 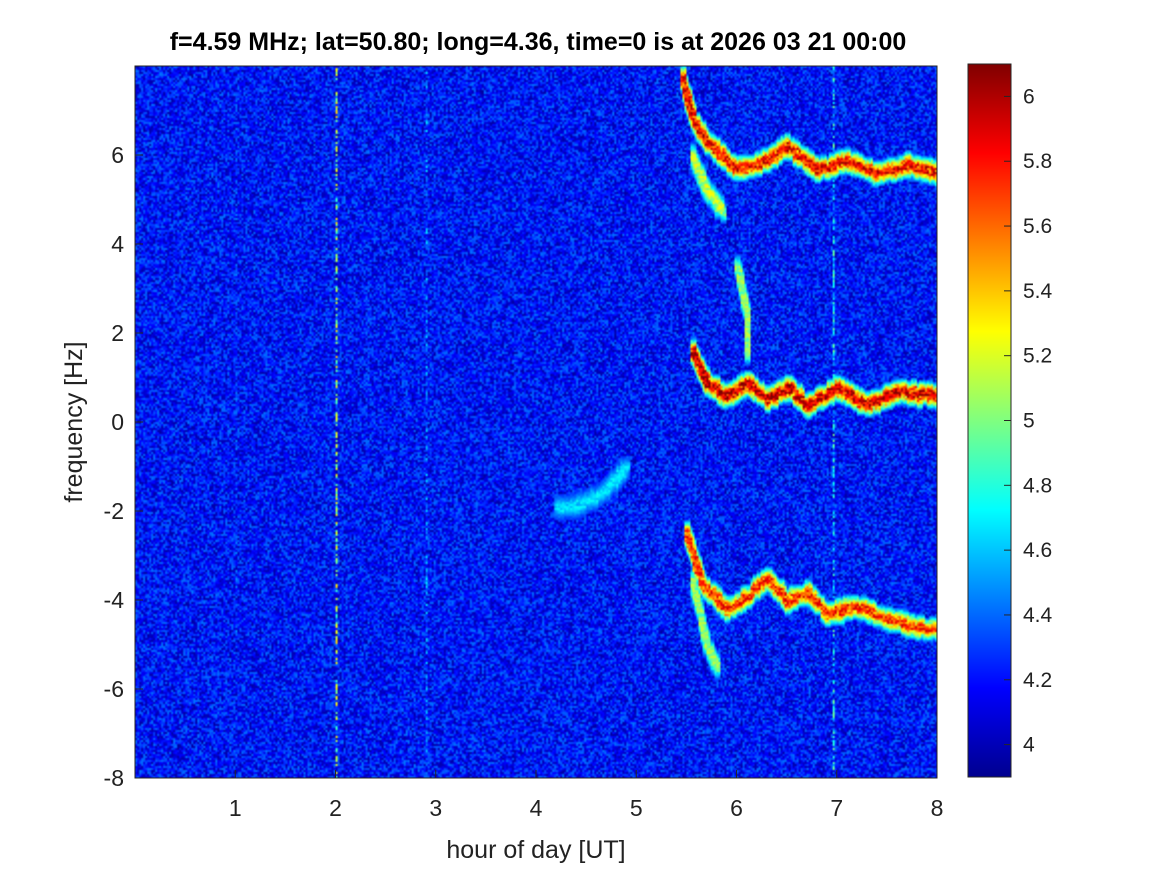 I want to click on colorbar-tick-label: 4.8, so click(x=1037, y=485).